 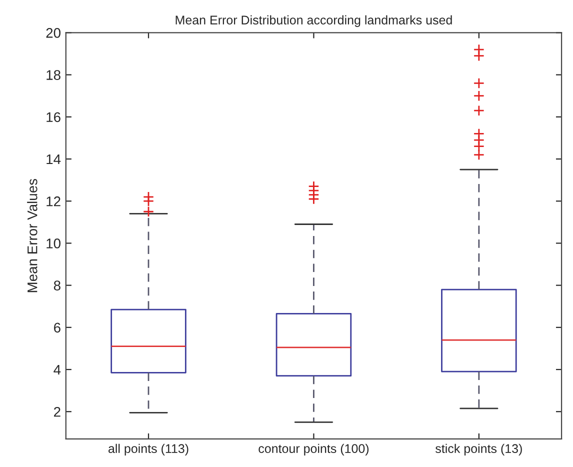 What do you see at coordinates (53, 243) in the screenshot?
I see `y-tick-label: 10` at bounding box center [53, 243].